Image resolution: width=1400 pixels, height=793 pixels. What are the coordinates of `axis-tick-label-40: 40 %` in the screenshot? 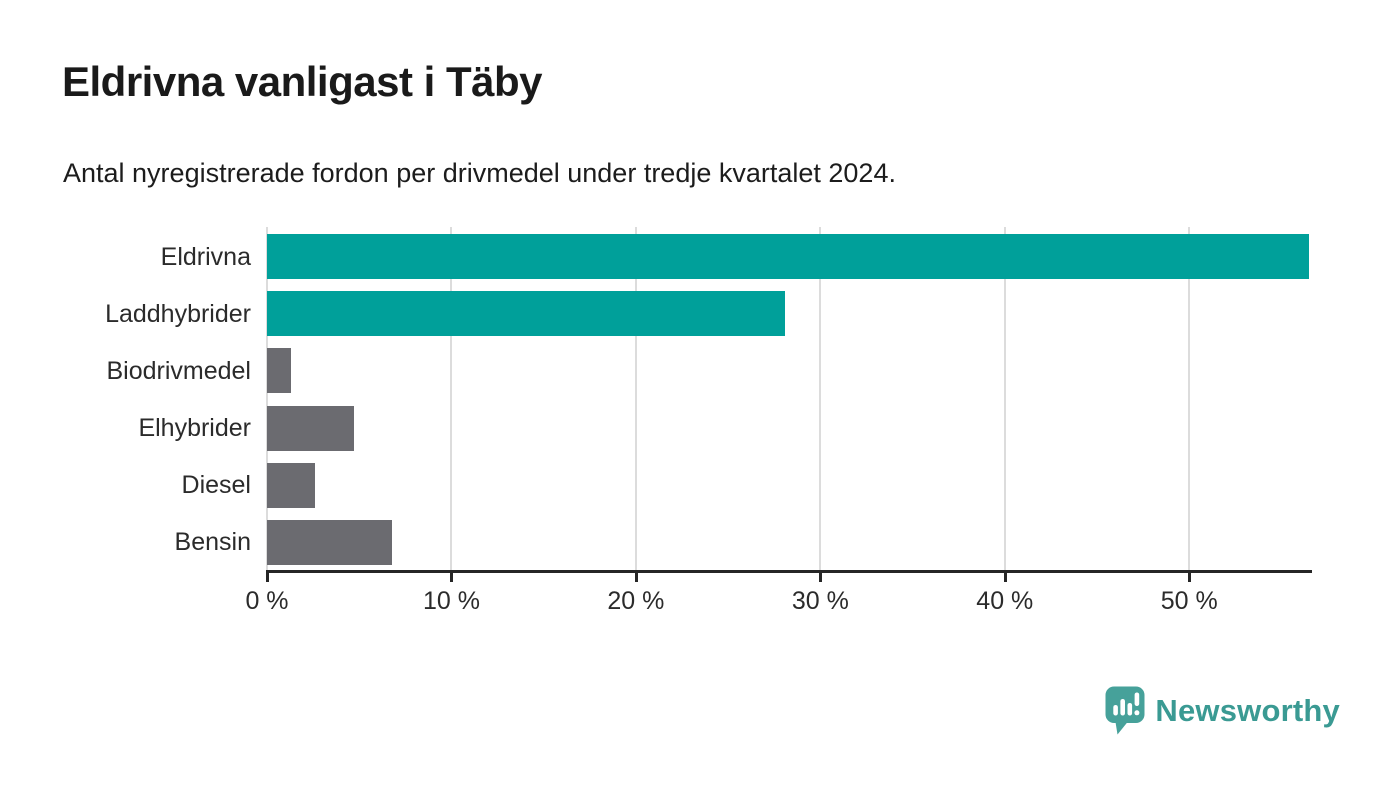 It's located at (1005, 601).